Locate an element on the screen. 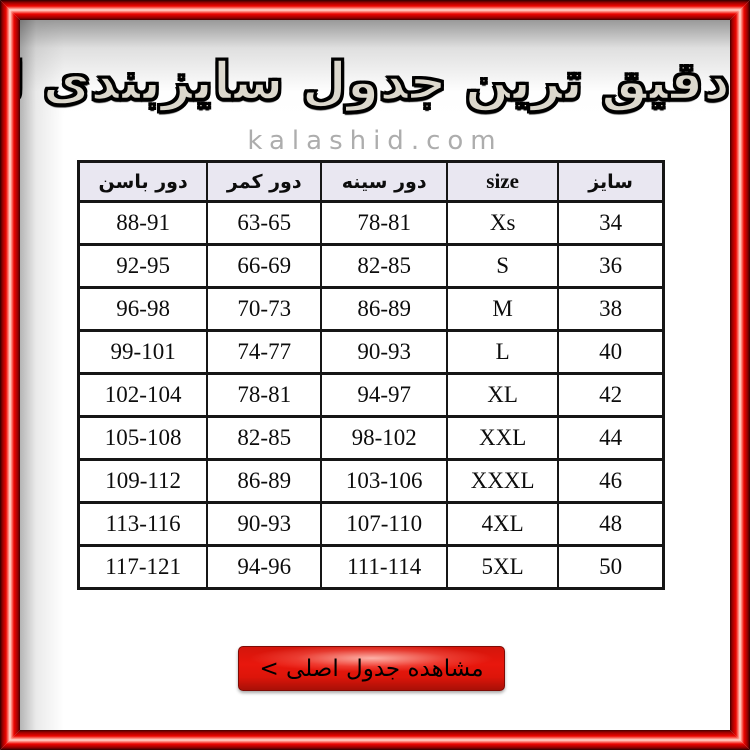 This screenshot has width=750, height=750. table-cell: 88-91 is located at coordinates (143, 223).